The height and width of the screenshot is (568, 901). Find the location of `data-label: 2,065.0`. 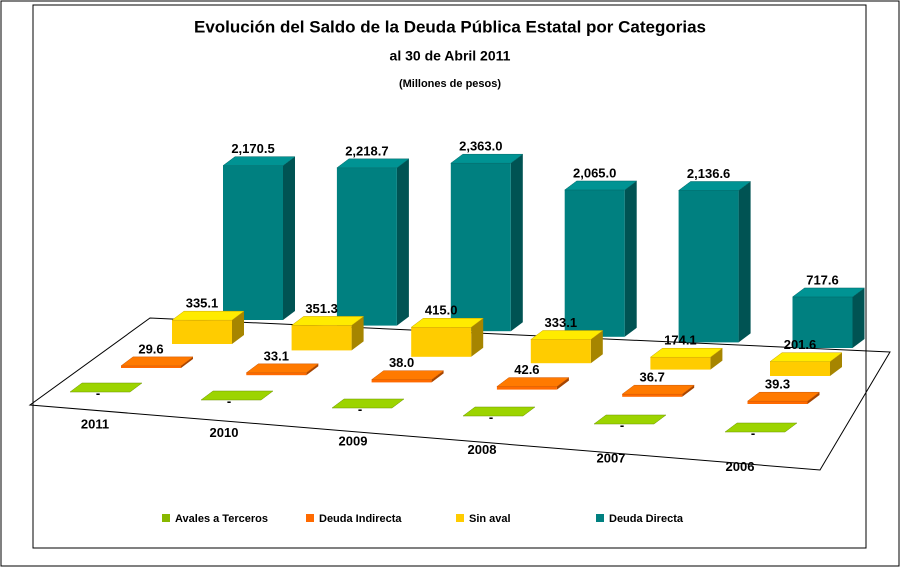

data-label: 2,065.0 is located at coordinates (594, 172).